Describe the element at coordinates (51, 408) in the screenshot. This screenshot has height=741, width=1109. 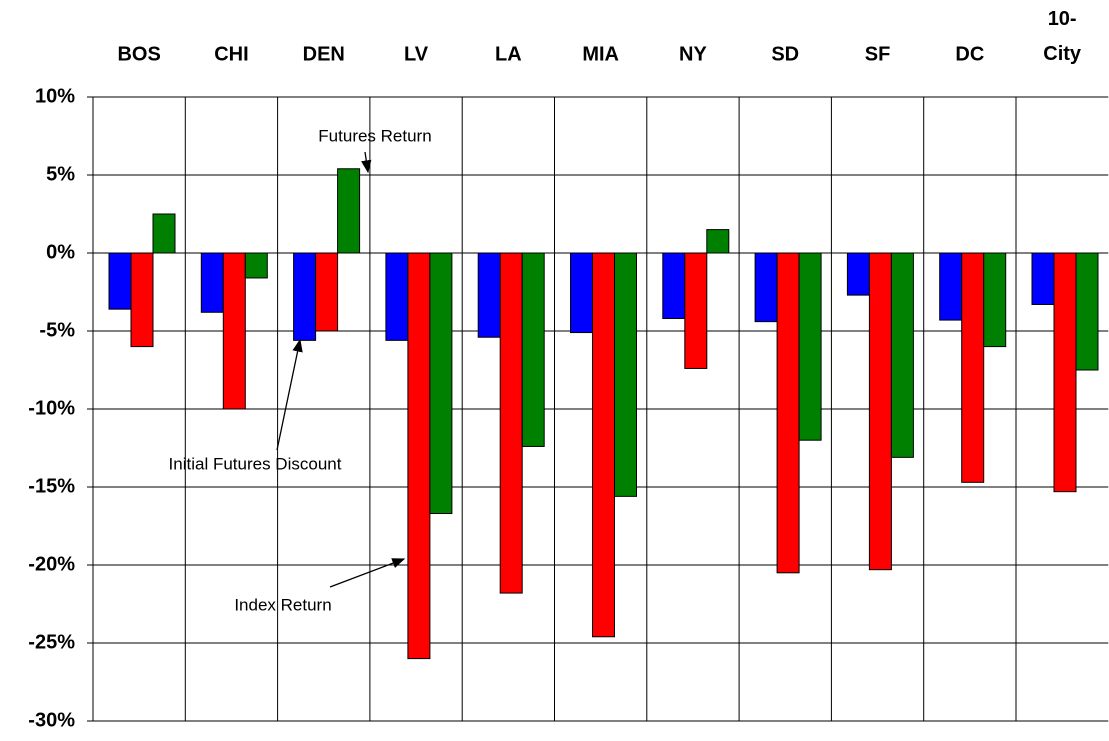
I see `y-tick-label: -10%` at that location.